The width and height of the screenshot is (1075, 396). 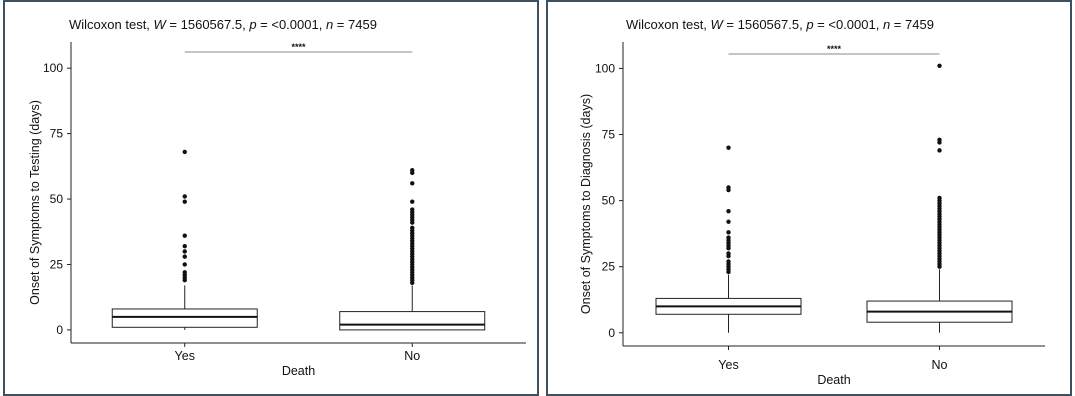 I want to click on y-axis-label: Onset of Symptoms to Testing (days), so click(x=35, y=202).